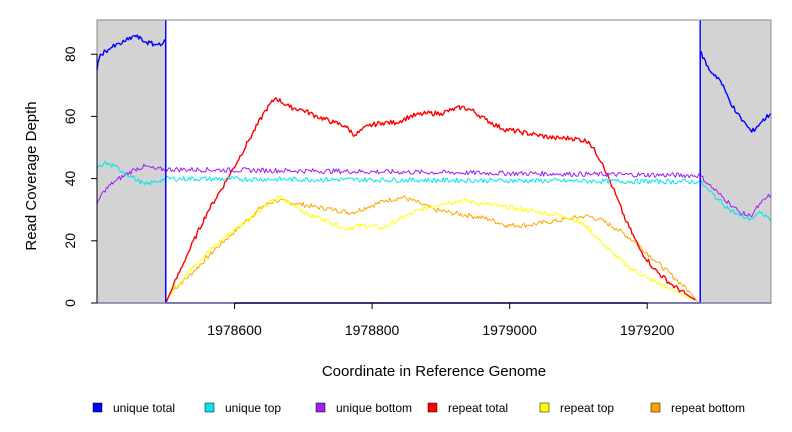 This screenshot has width=792, height=432. Describe the element at coordinates (144, 408) in the screenshot. I see `legend-label-unique-total: unique total` at that location.